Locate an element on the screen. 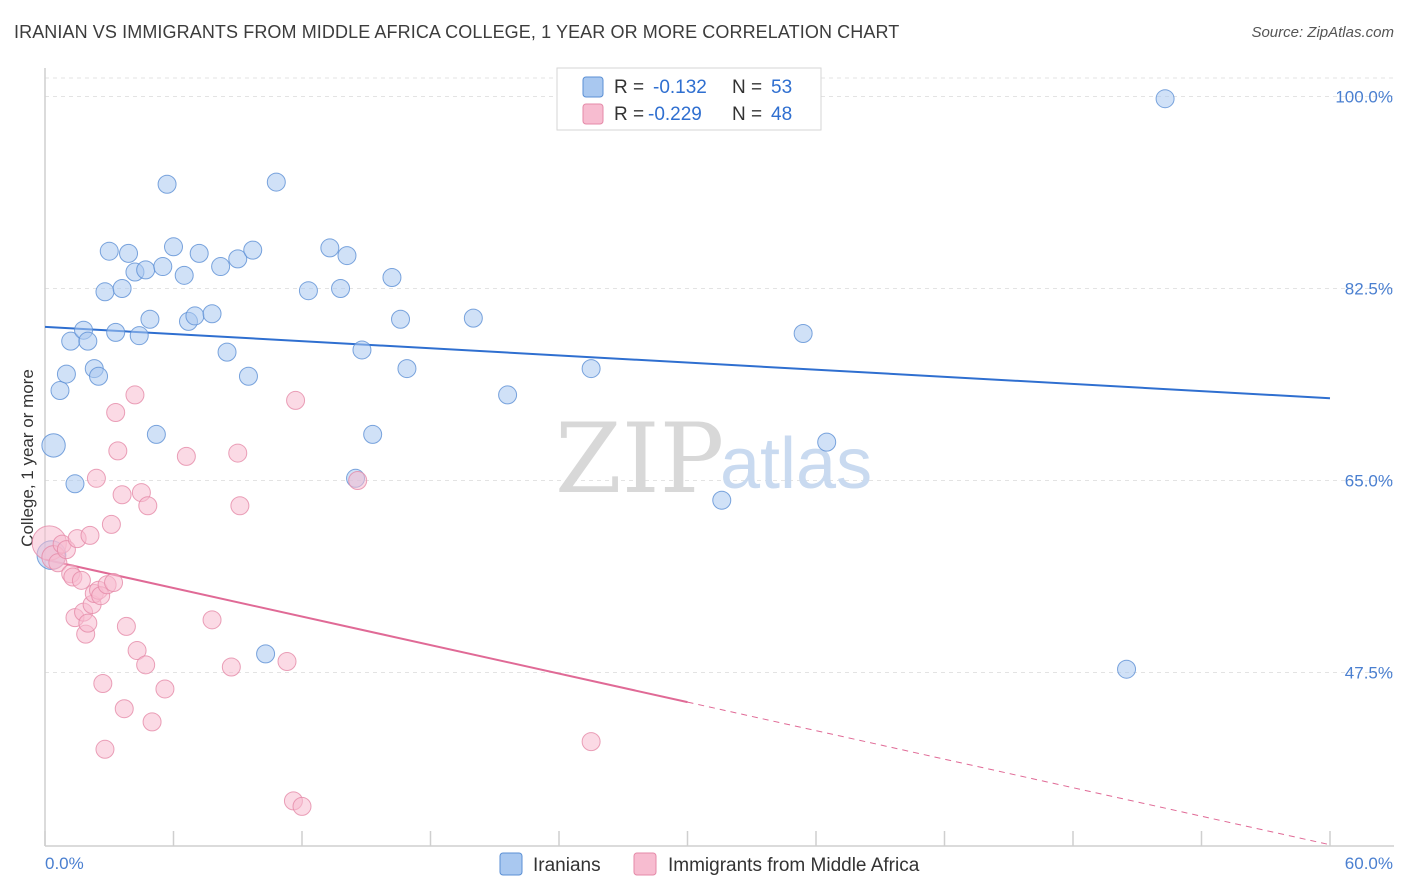 This screenshot has height=892, width=1406. series-legend: Iranians Immigrants from Middle Africa is located at coordinates (709, 864).